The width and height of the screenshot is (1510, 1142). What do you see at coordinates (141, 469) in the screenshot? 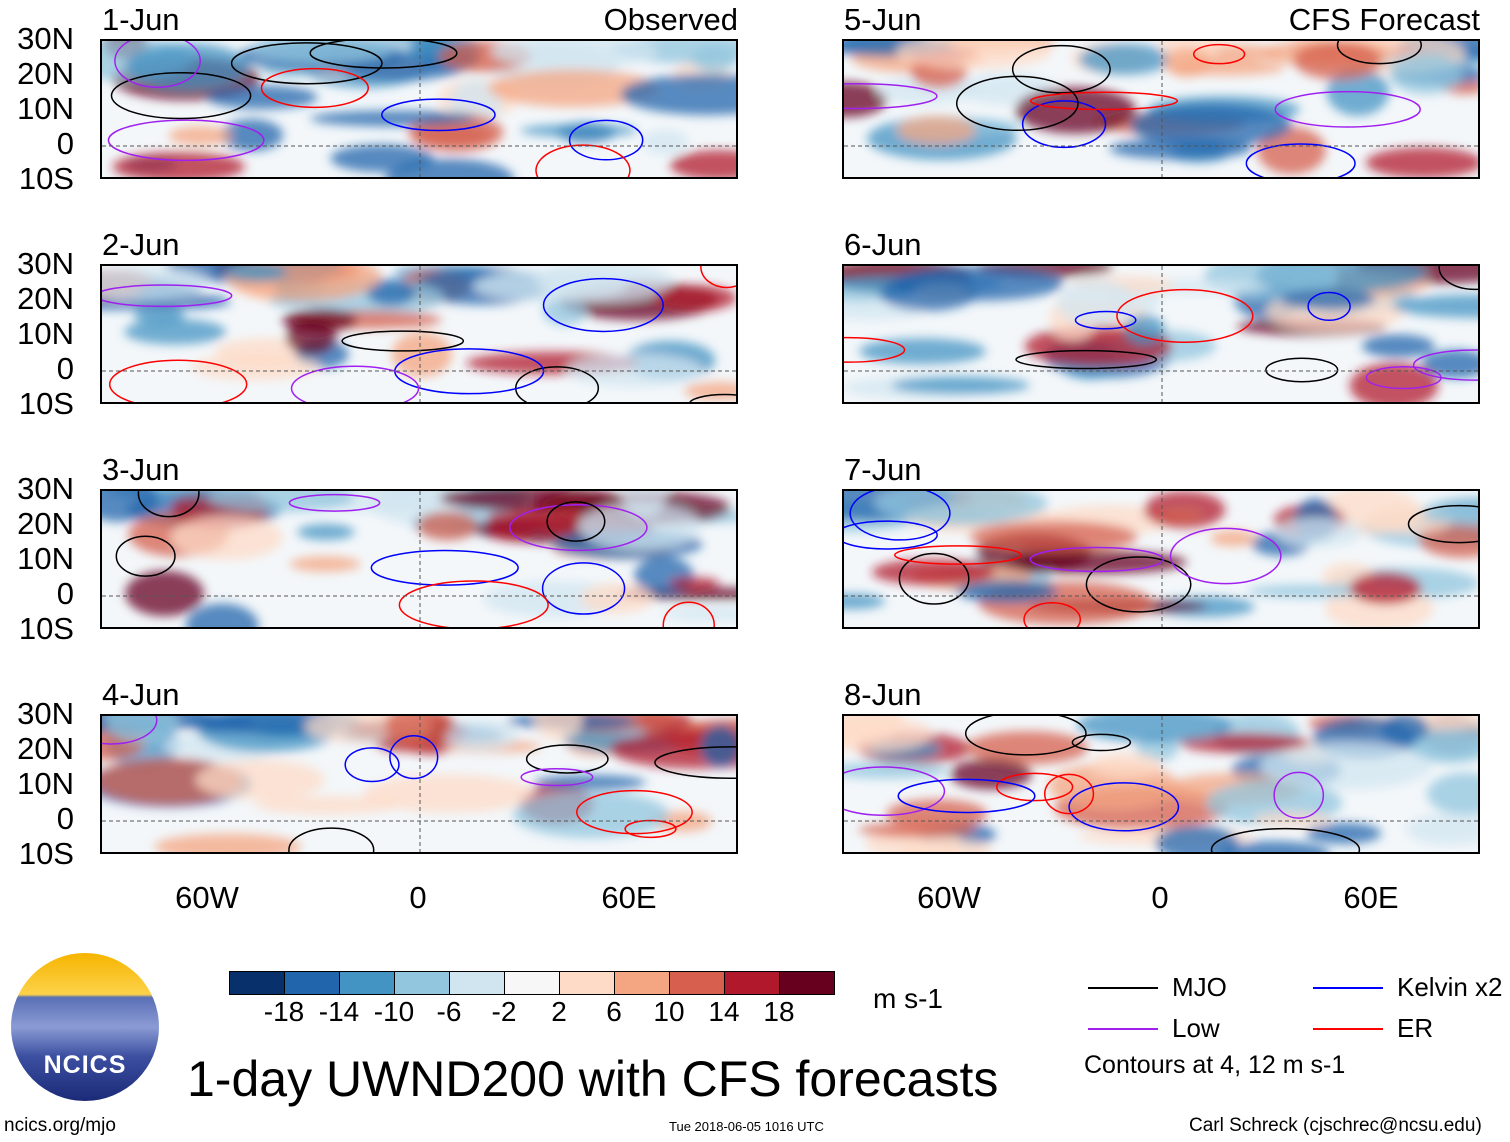
I see `panel-date: 3-Jun` at bounding box center [141, 469].